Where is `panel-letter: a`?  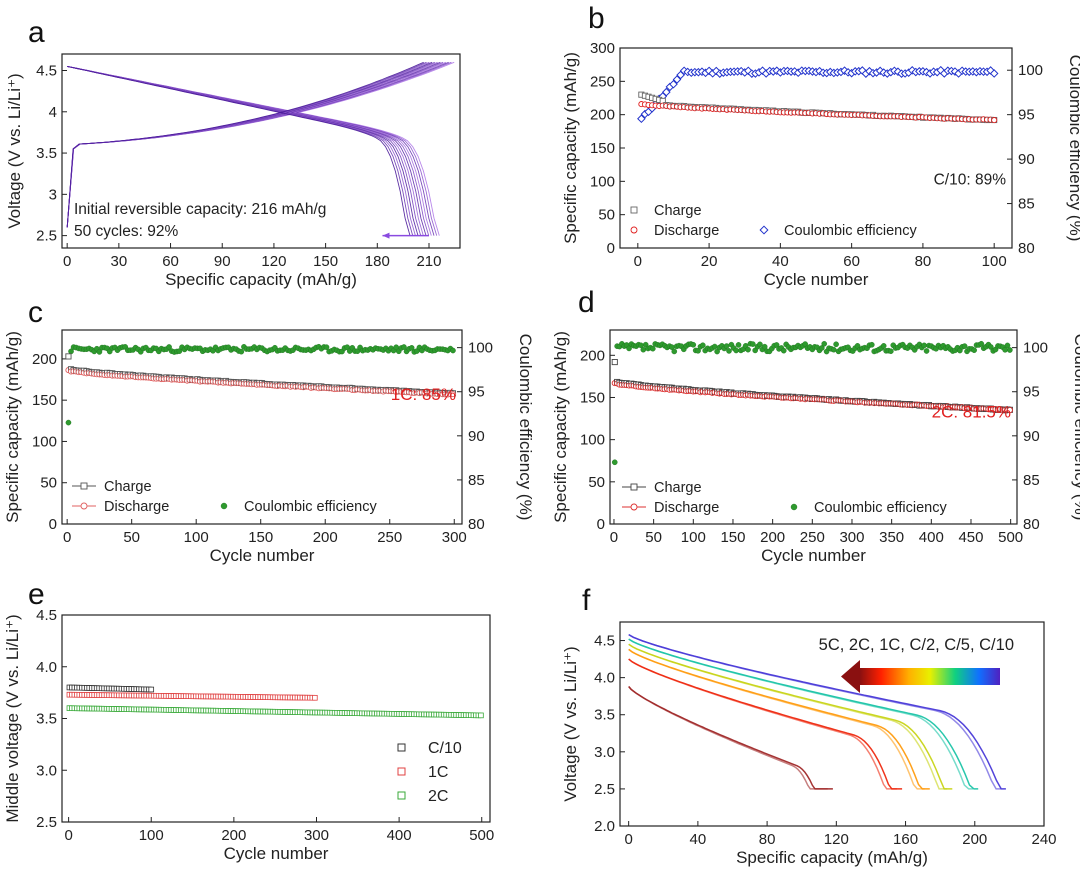
panel-letter: a is located at coordinates (36, 32).